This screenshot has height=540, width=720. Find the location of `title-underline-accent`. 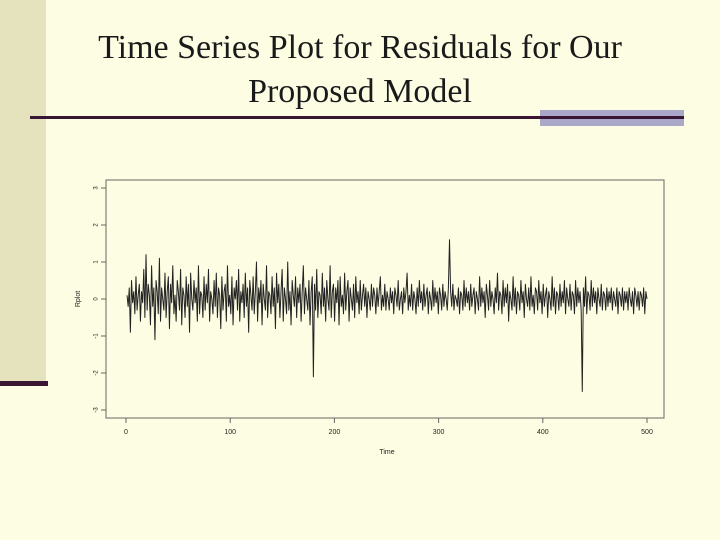

title-underline-accent is located at coordinates (612, 118).